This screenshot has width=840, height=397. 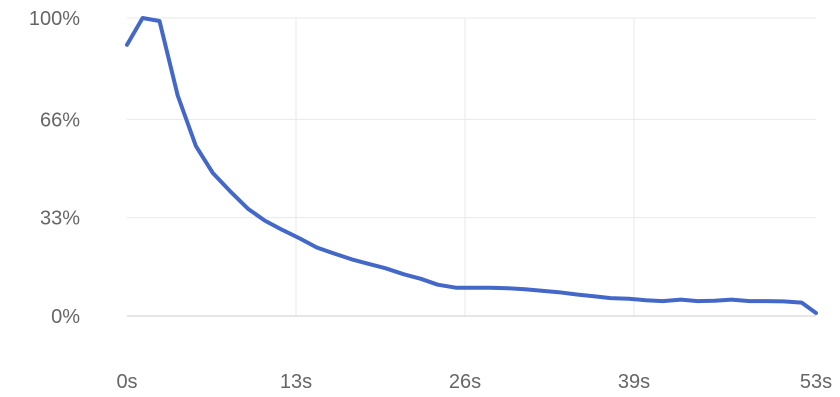 What do you see at coordinates (60, 219) in the screenshot?
I see `y-tick-label: 33%` at bounding box center [60, 219].